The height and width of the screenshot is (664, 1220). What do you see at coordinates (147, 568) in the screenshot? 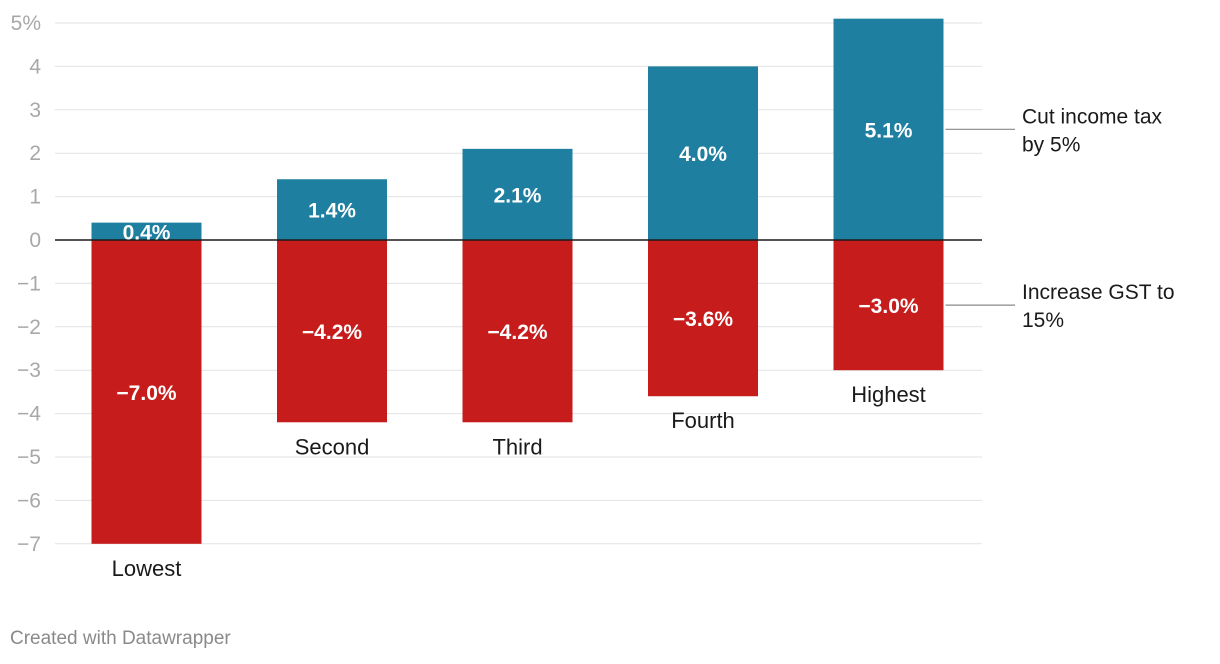
I see `category-label: Lowest` at bounding box center [147, 568].